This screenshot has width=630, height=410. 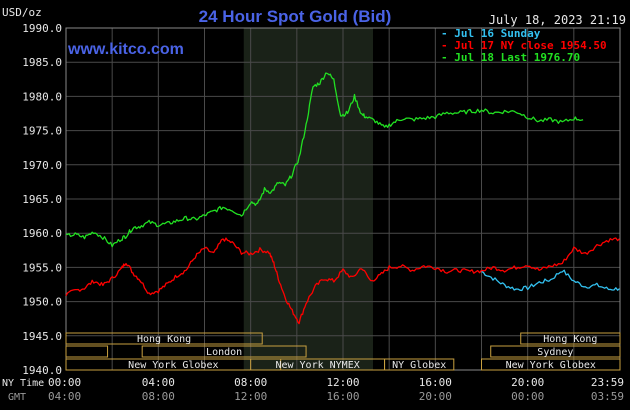 What do you see at coordinates (435, 396) in the screenshot?
I see `x-tick-label-gmt: 20:00` at bounding box center [435, 396].